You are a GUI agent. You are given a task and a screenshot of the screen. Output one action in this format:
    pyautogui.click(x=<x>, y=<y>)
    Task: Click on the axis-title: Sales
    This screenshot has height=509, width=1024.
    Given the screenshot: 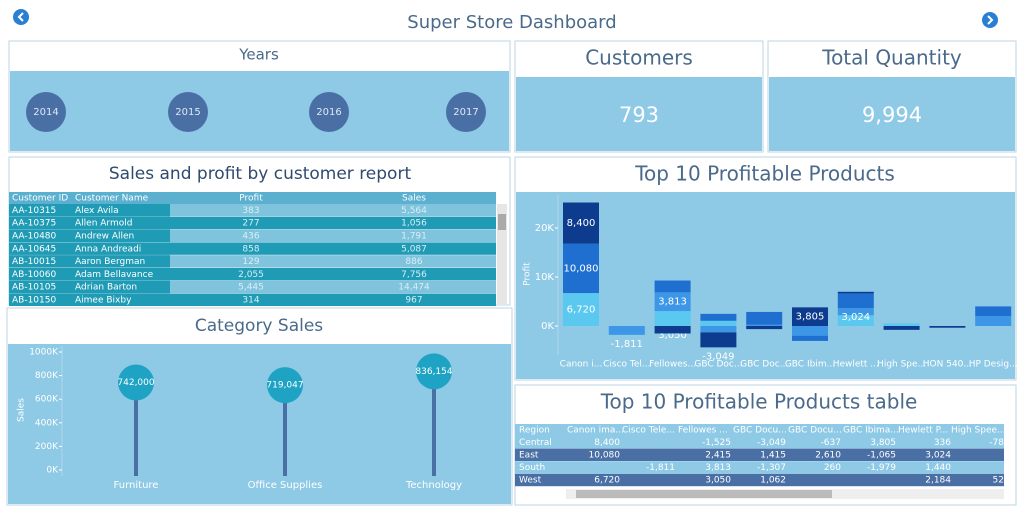 What is the action you would take?
    pyautogui.click(x=22, y=410)
    